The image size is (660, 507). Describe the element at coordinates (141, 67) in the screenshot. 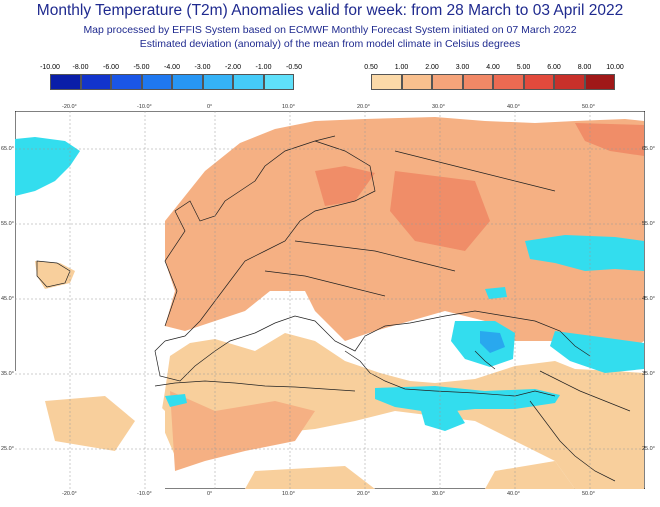

I see `cold-colorbar-label: -5.00` at that location.